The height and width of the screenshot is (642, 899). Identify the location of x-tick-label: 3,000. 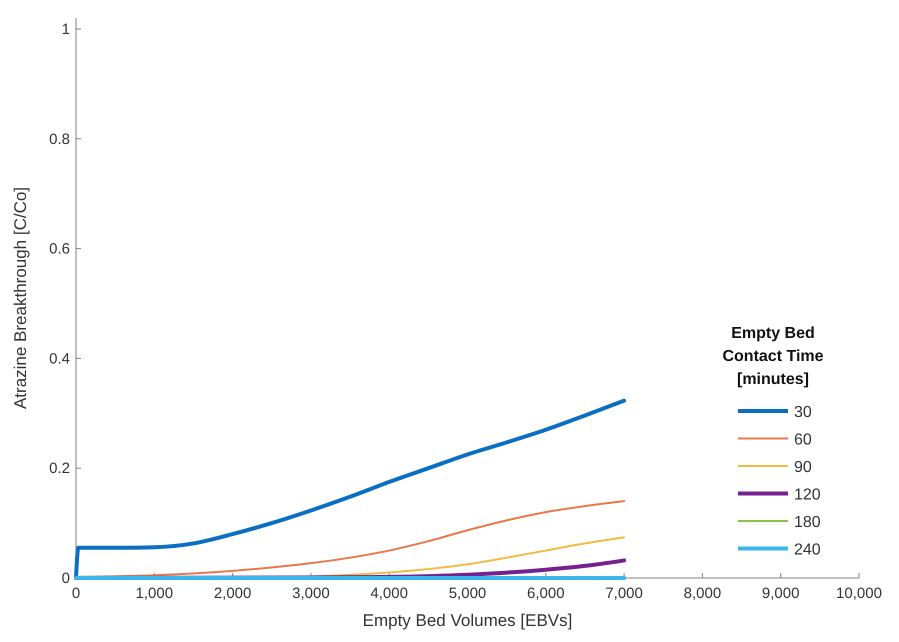
(311, 593).